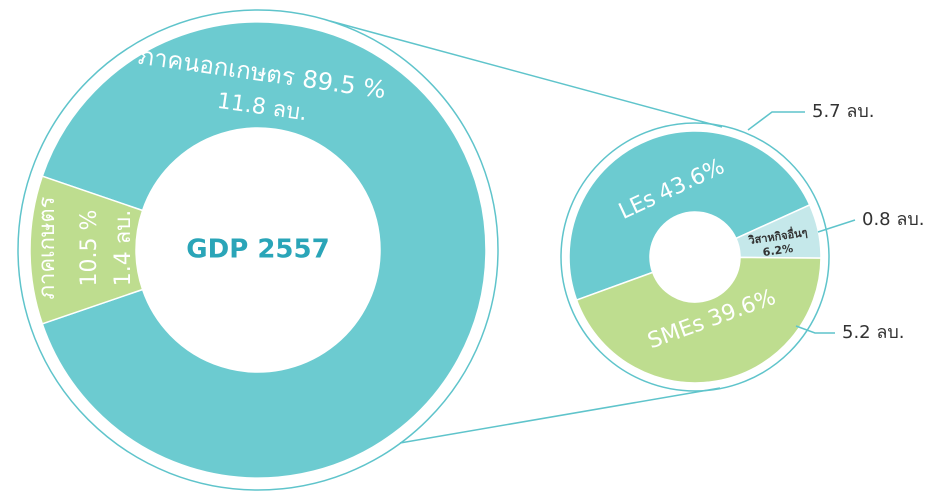 The image size is (944, 498). I want to click on amount-label: 0.8 ลบ., so click(893, 219).